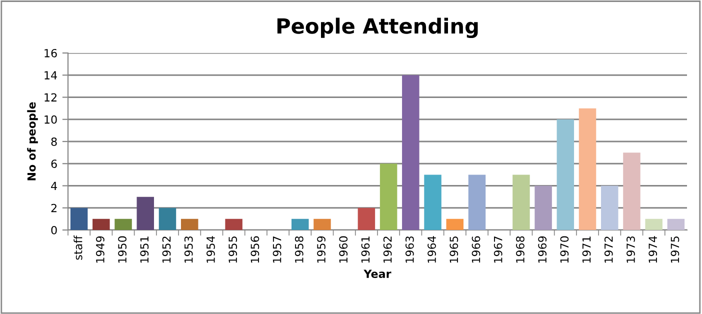 The width and height of the screenshot is (702, 314). Describe the element at coordinates (321, 249) in the screenshot. I see `x-tick-label: 1959` at that location.